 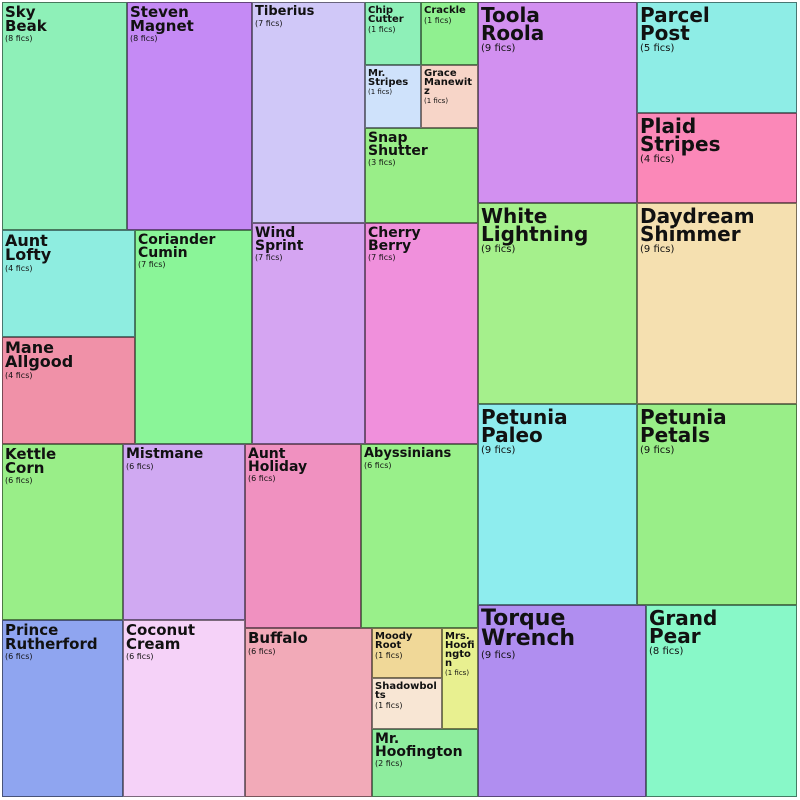 What do you see at coordinates (683, 627) in the screenshot?
I see `cell-label: Grand Pear` at bounding box center [683, 627].